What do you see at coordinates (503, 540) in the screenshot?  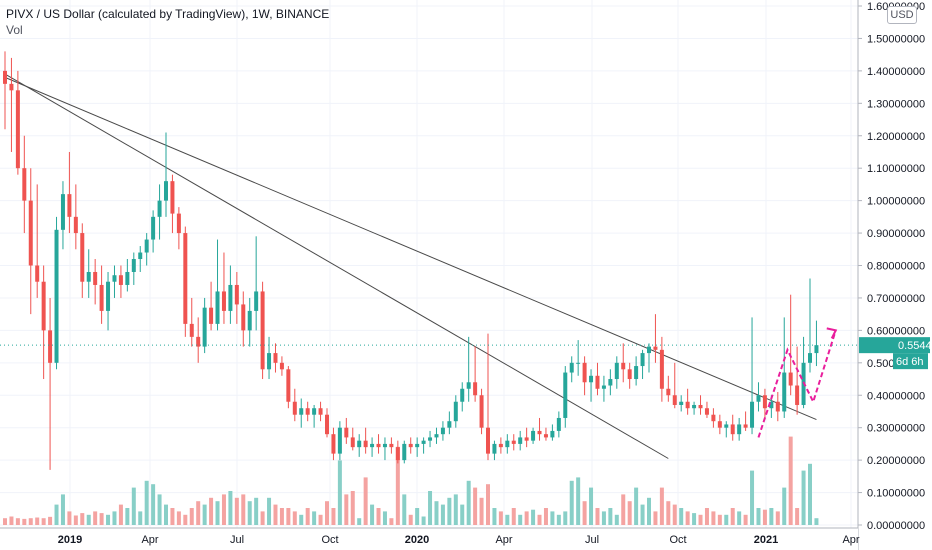 I see `x-tick-label: Apr` at bounding box center [503, 540].